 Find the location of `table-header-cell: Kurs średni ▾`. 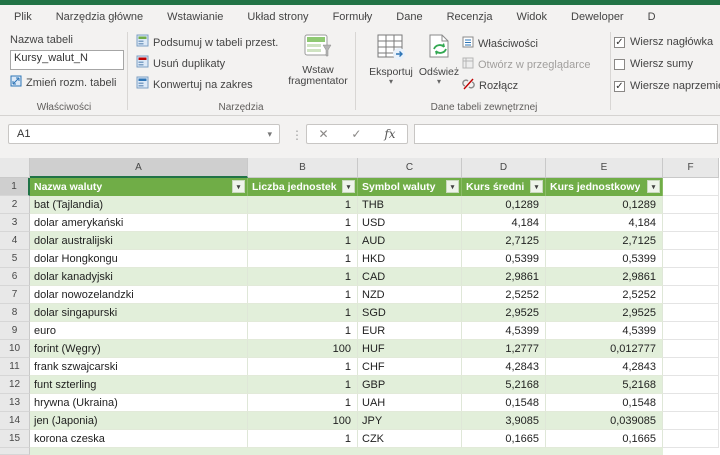

table-header-cell: Kurs średni ▾ is located at coordinates (504, 187).